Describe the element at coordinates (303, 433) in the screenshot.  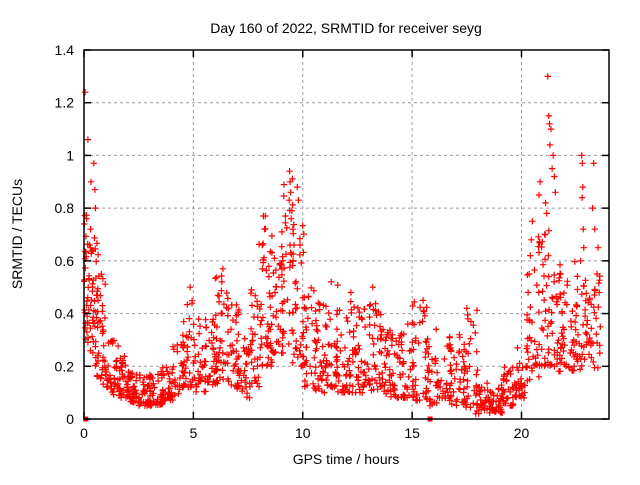
I see `x-tick-label: 10` at that location.